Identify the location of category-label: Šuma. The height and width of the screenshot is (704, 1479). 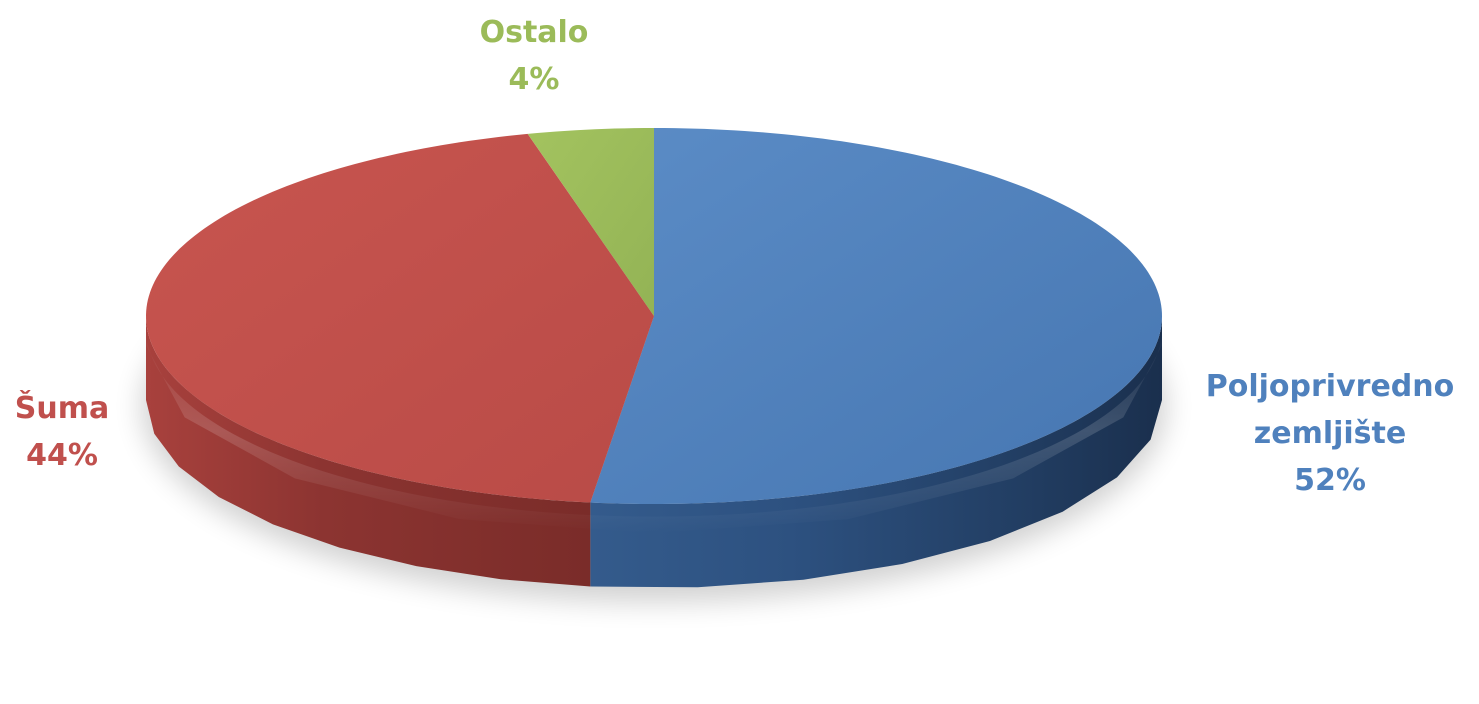
(62, 407).